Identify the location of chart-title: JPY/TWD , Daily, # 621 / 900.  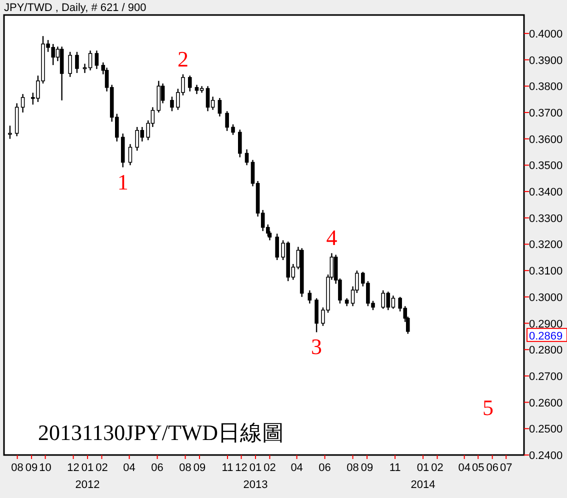
(75, 8).